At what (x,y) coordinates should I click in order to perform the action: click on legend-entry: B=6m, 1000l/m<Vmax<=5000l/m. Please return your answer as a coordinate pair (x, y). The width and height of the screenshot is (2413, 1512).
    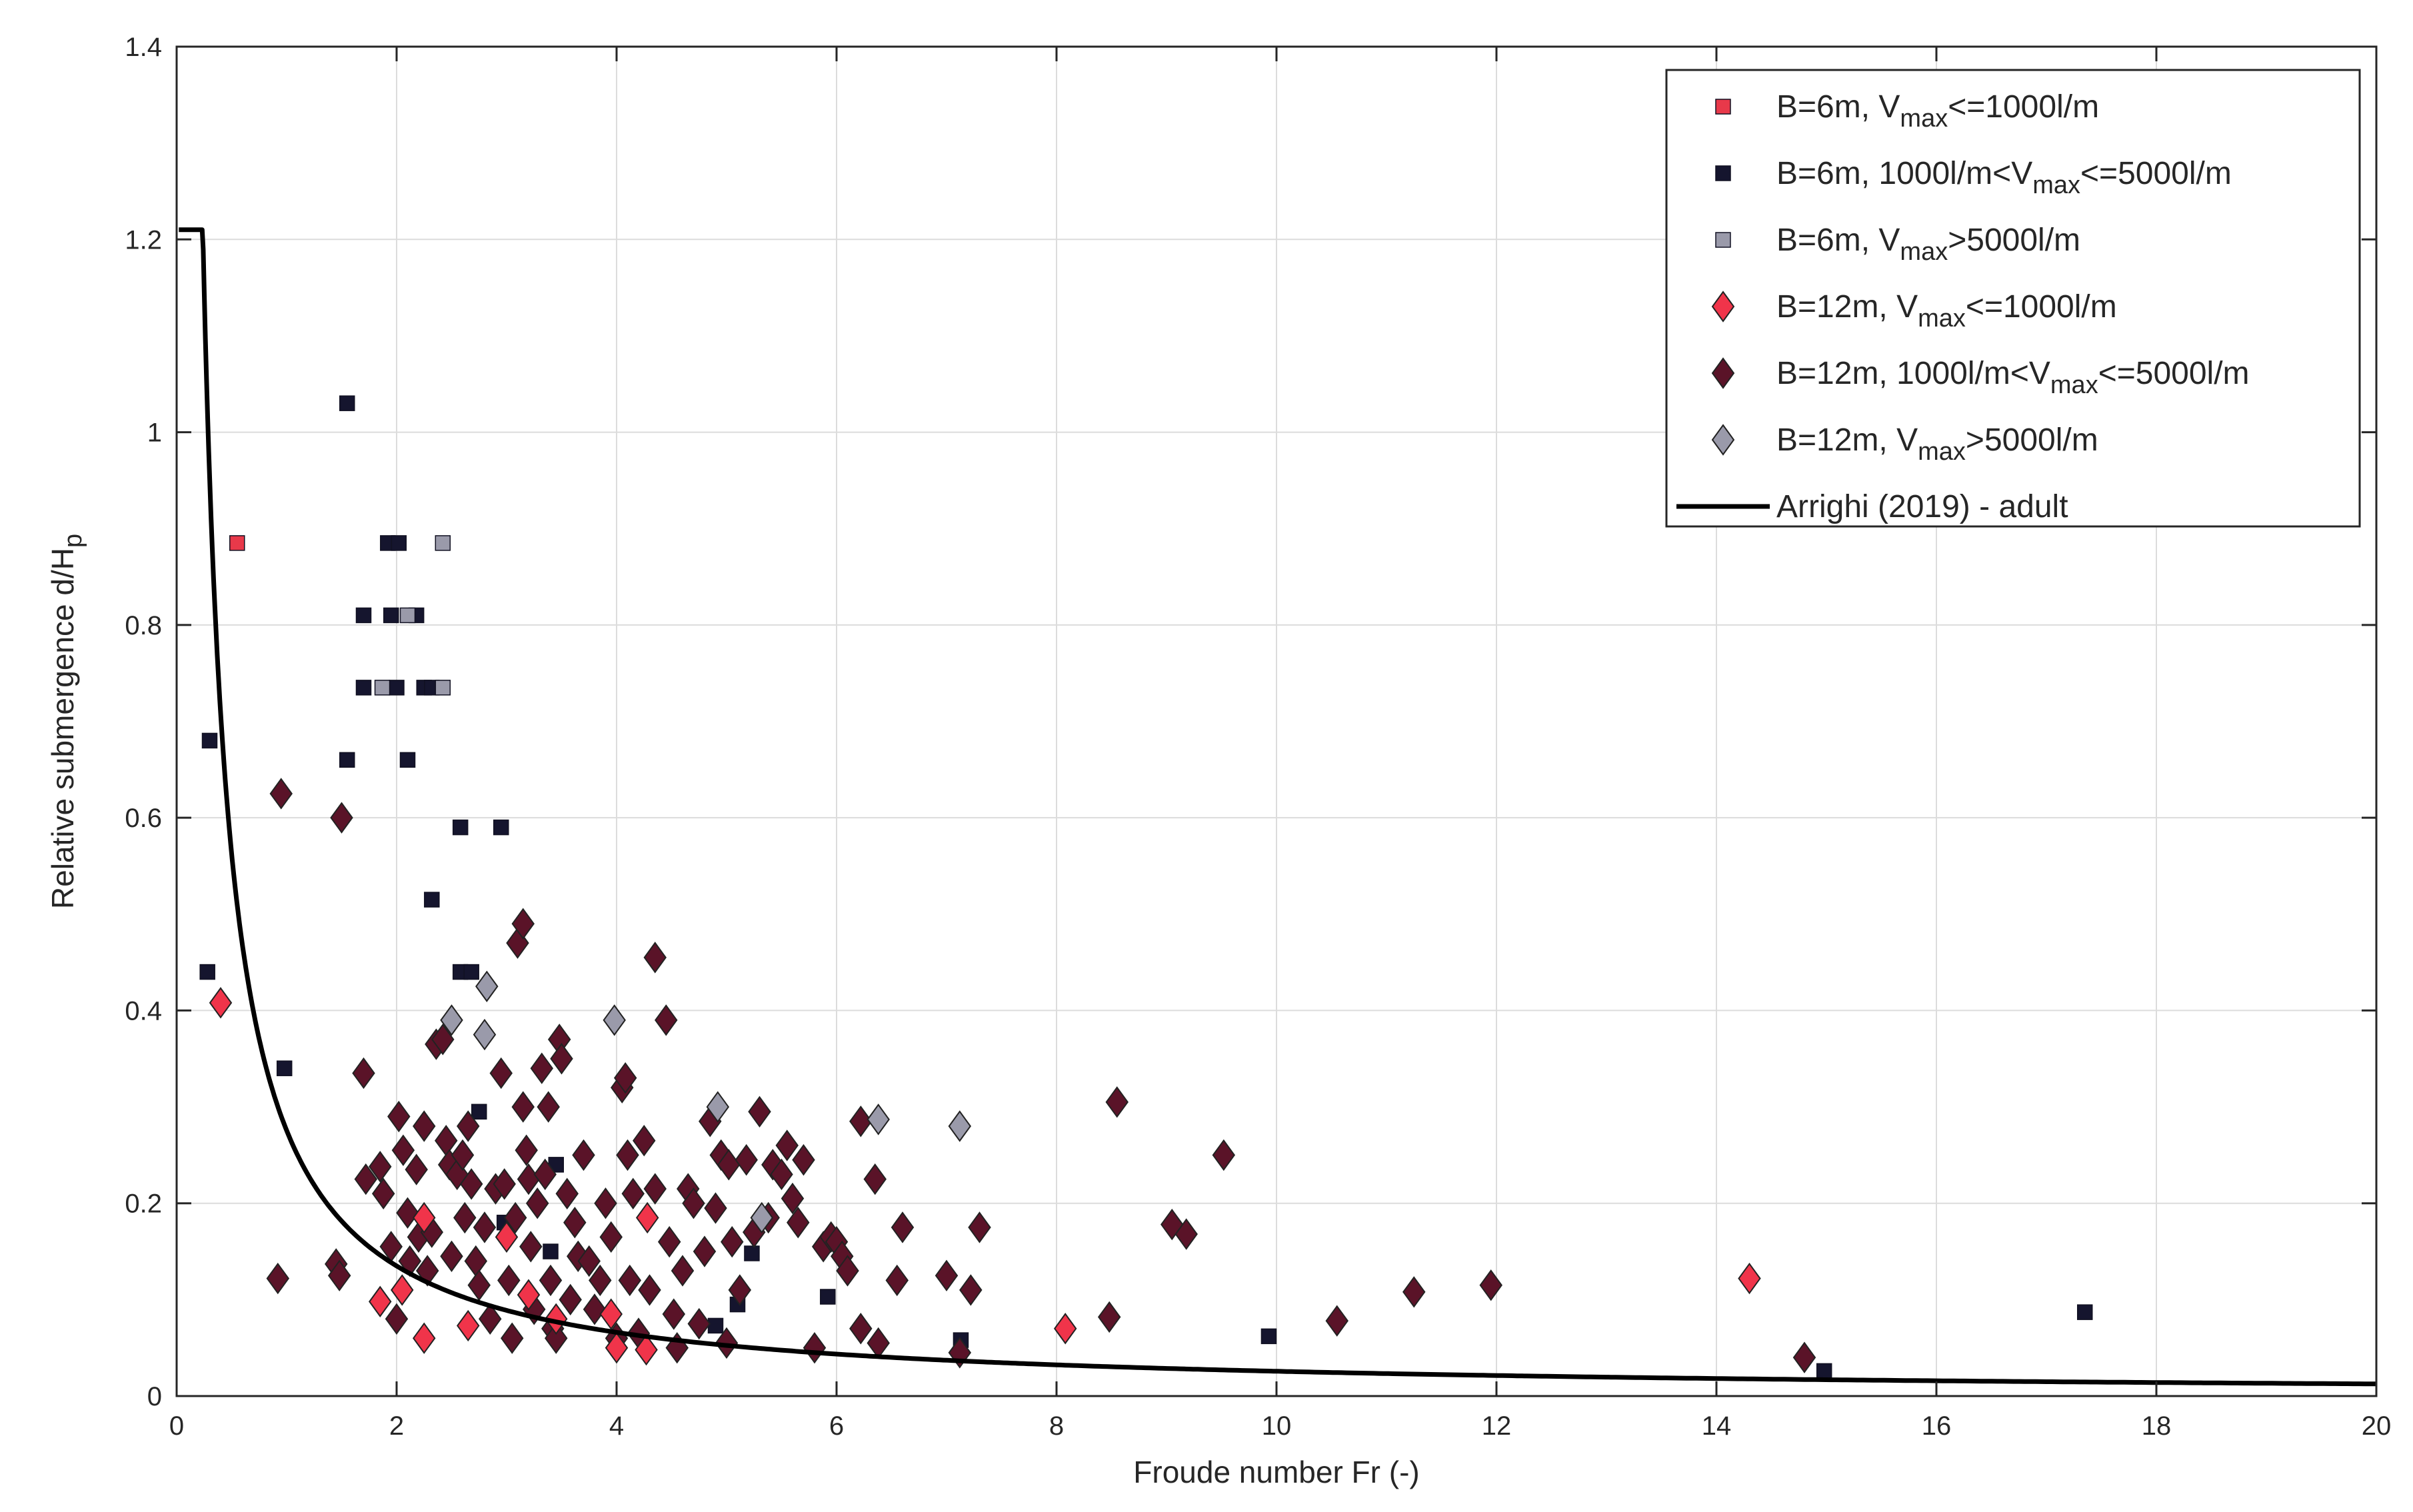
    Looking at the image, I should click on (1973, 177).